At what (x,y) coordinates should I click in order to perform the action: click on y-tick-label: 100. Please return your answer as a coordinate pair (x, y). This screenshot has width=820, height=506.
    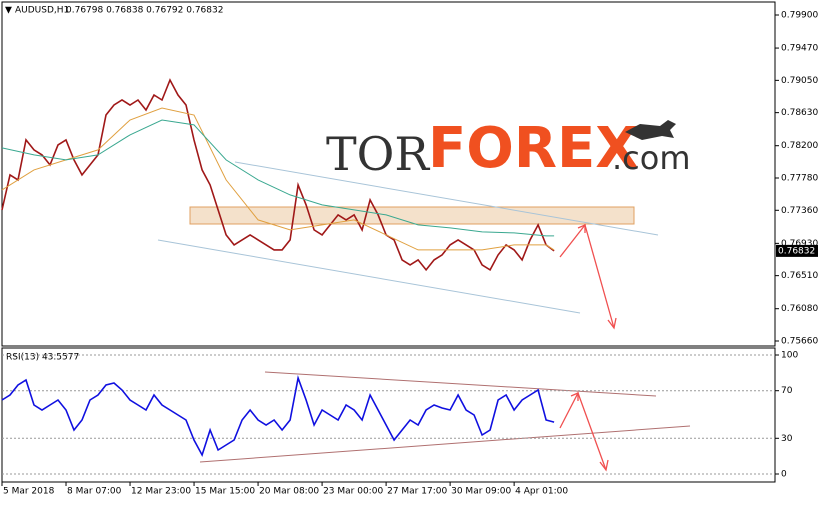
    Looking at the image, I should click on (789, 356).